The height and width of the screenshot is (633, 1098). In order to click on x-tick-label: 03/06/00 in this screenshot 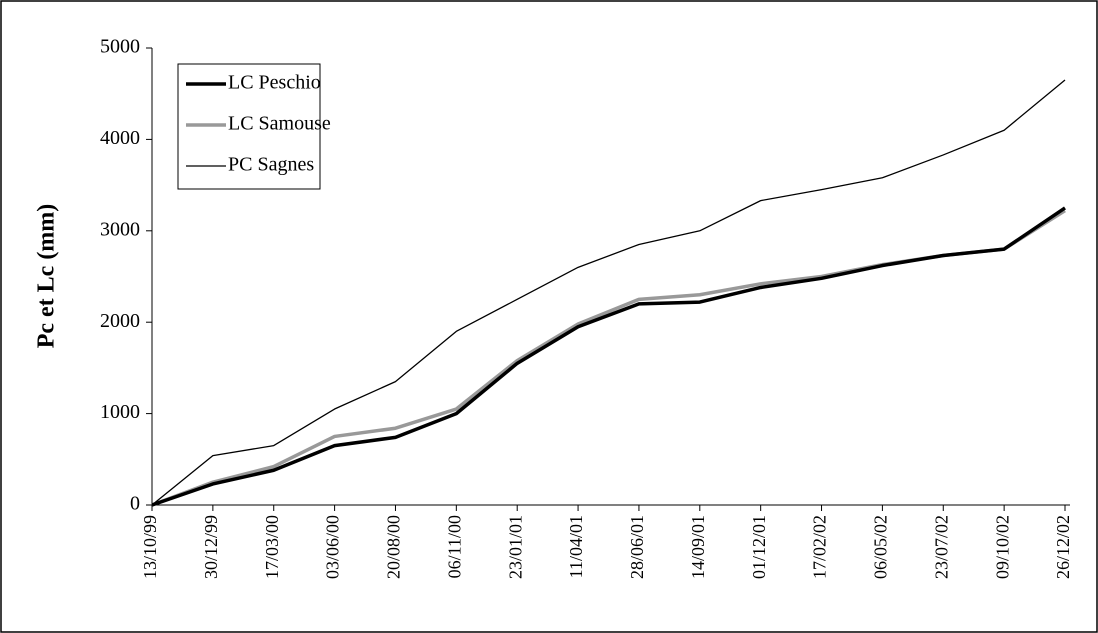, I will do `click(333, 547)`.